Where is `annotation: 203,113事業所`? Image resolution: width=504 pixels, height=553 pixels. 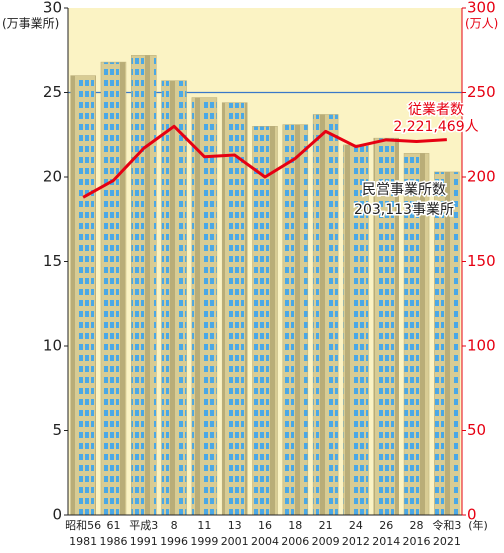 annotation: 203,113事業所 is located at coordinates (404, 210).